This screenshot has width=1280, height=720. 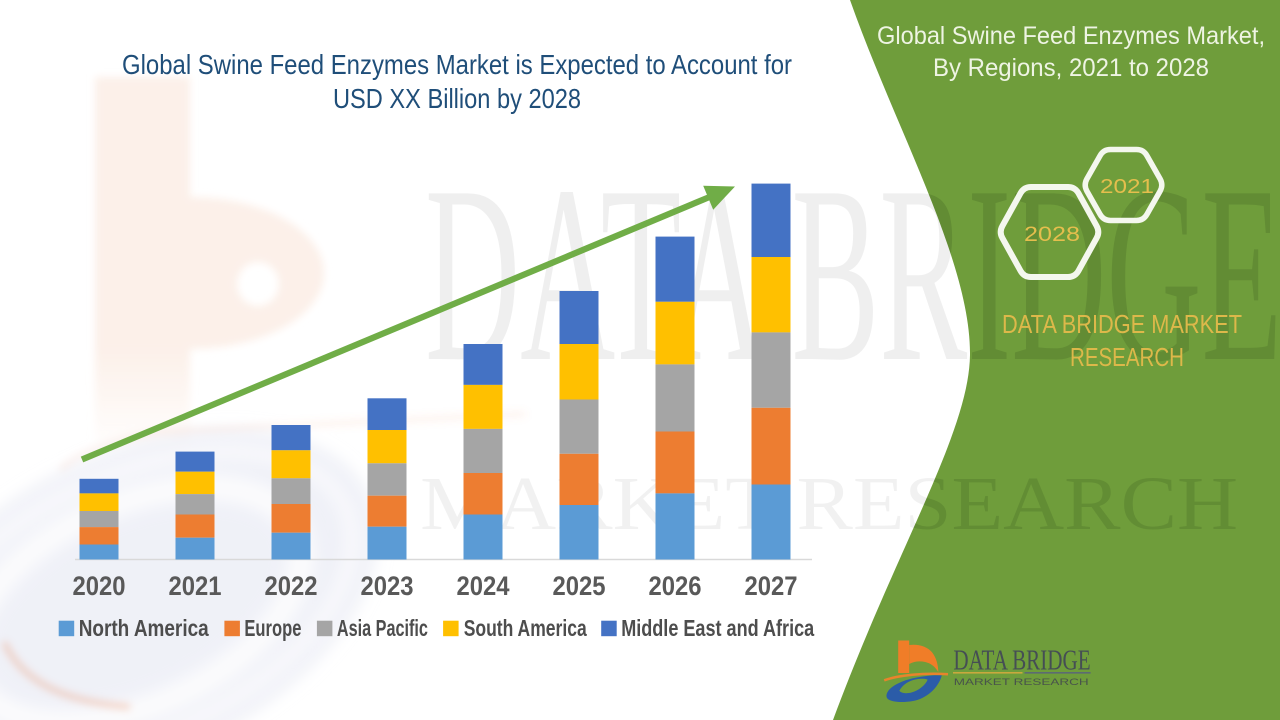 What do you see at coordinates (717, 628) in the screenshot?
I see `svg-text: Middle East and Africa` at bounding box center [717, 628].